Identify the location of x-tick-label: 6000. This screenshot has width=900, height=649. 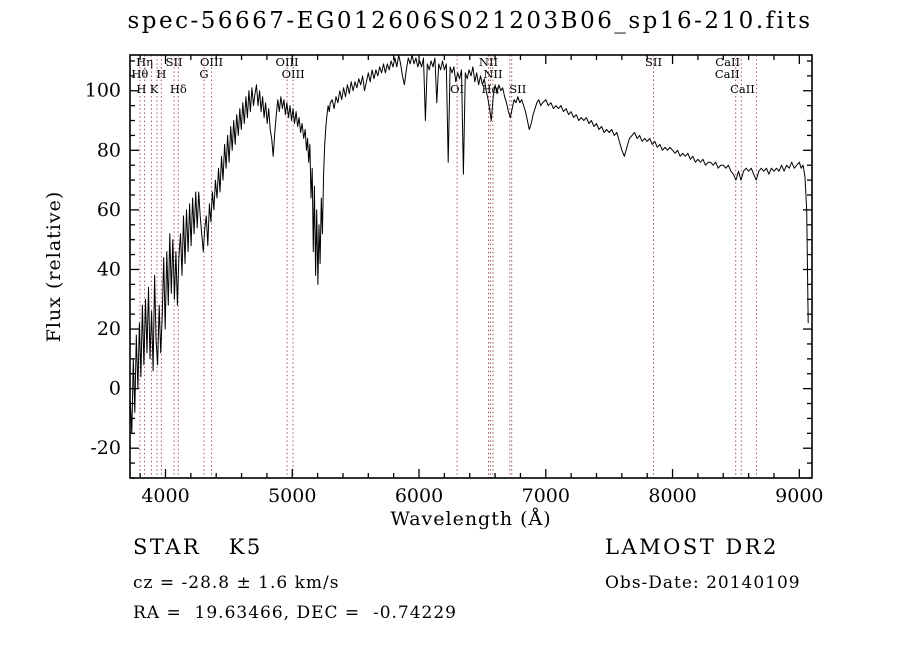
(419, 496).